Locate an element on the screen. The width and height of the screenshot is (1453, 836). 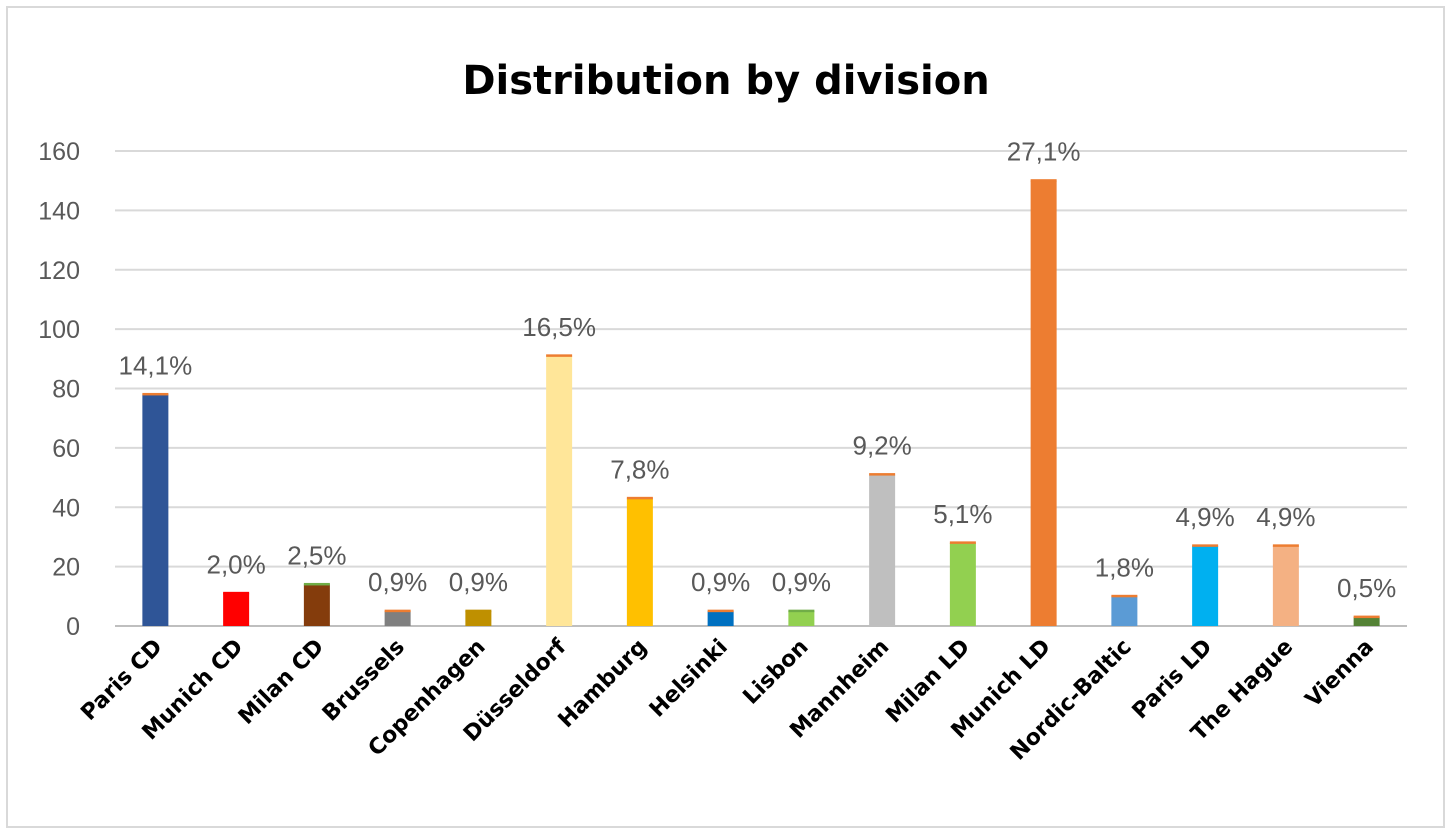
y-tick-label: 40 is located at coordinates (66, 508).